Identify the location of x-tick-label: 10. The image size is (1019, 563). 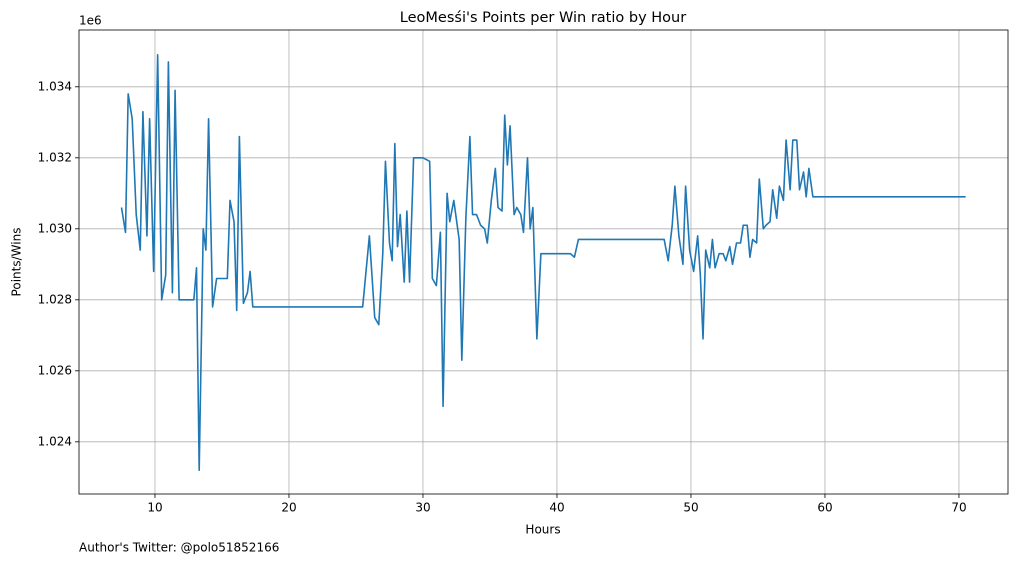
(154, 508).